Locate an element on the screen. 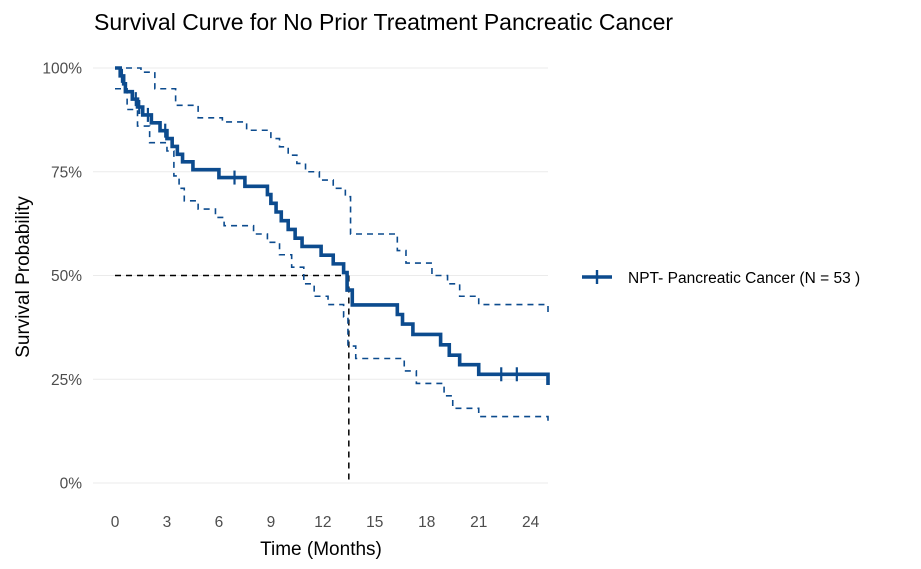 The width and height of the screenshot is (921, 569). y-tick-label: 75% is located at coordinates (66, 172).